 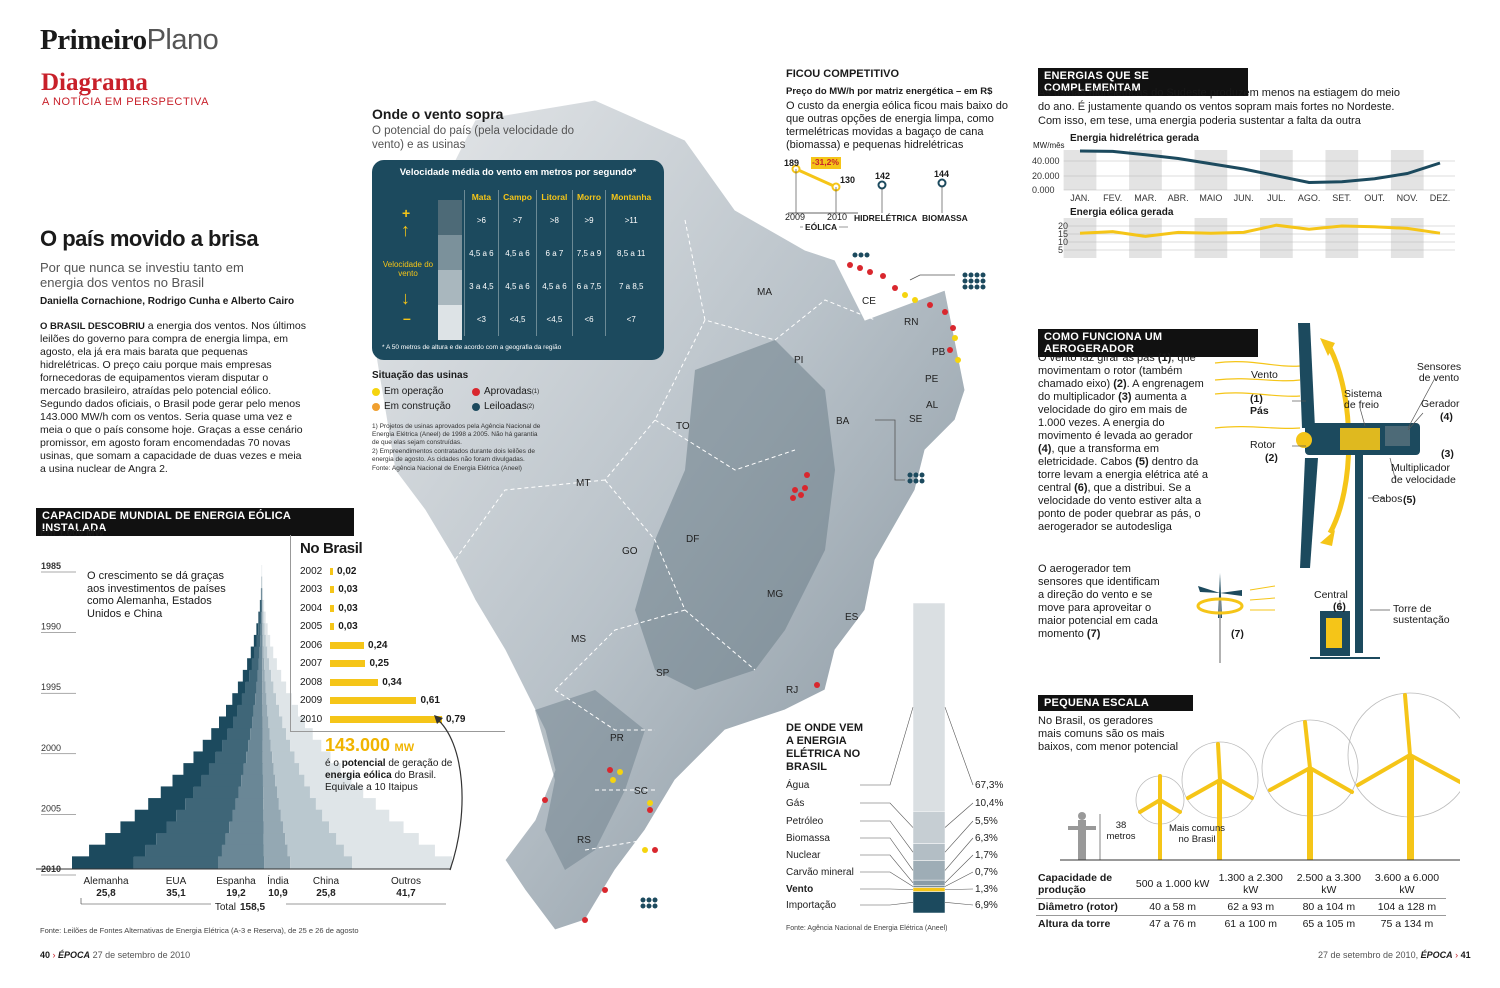 I want to click on year-tick: 1995, so click(x=51, y=687).